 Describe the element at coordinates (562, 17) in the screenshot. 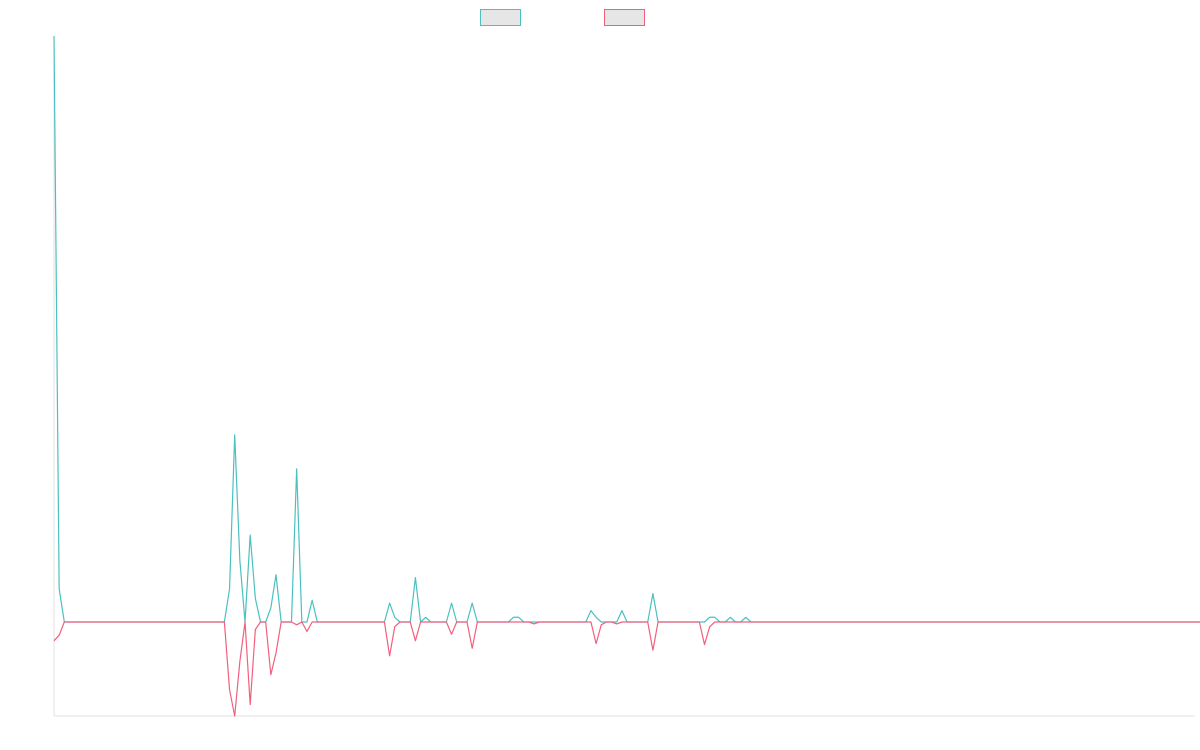

I see `legend` at that location.